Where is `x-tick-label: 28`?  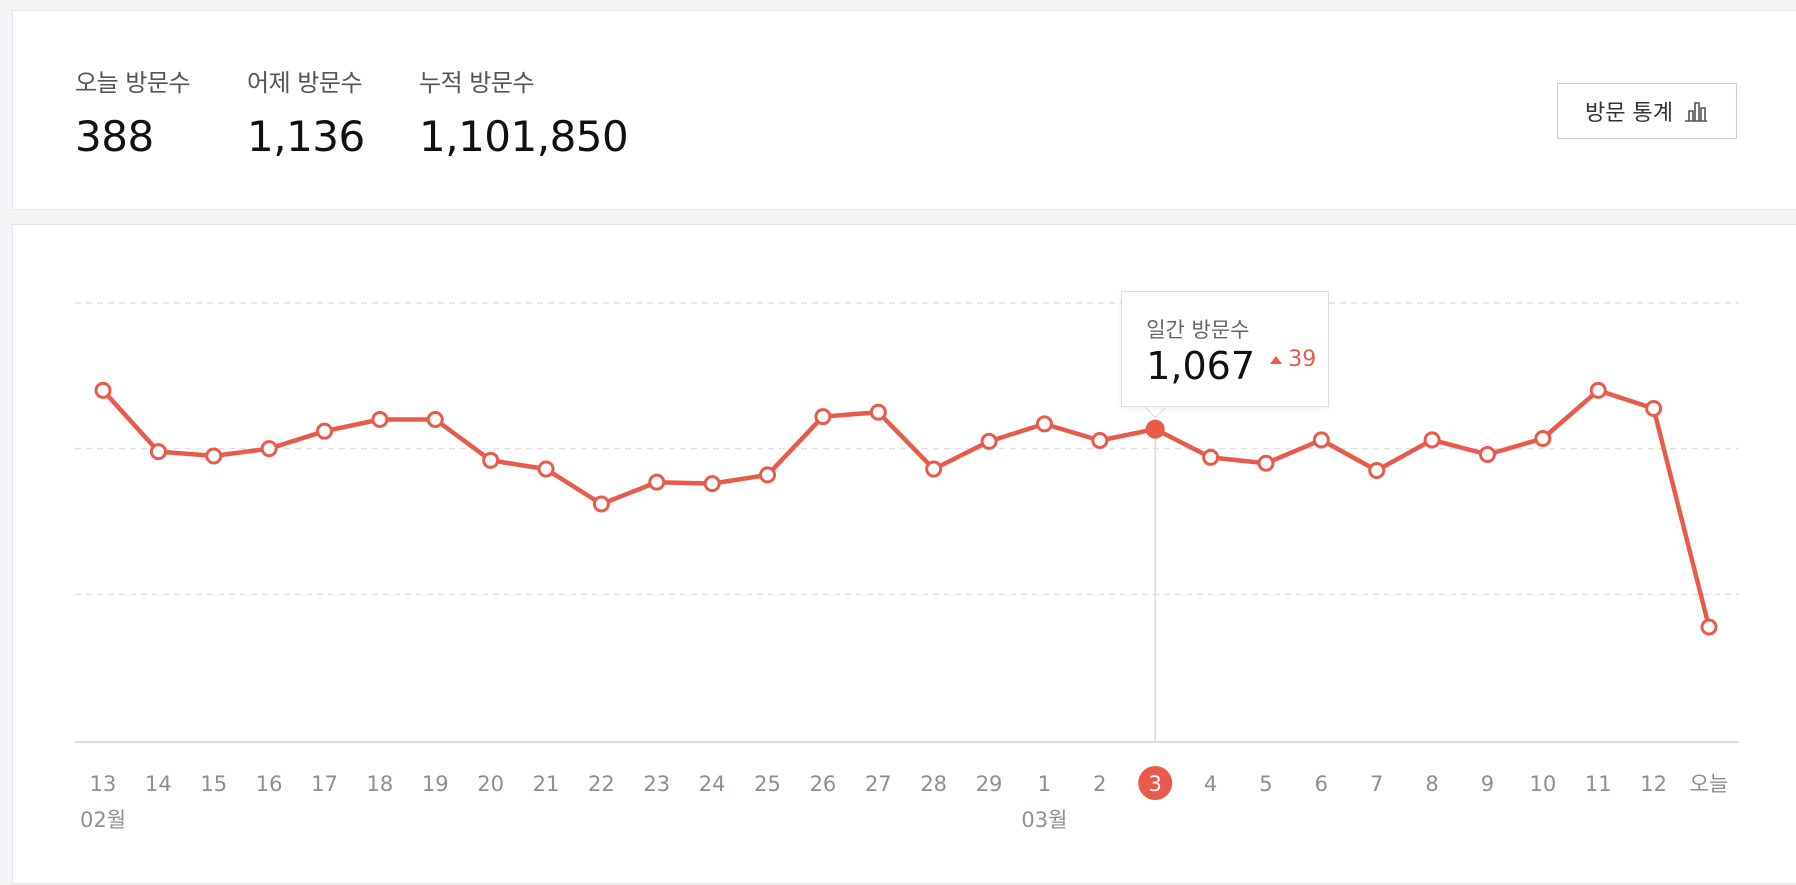
x-tick-label: 28 is located at coordinates (933, 784).